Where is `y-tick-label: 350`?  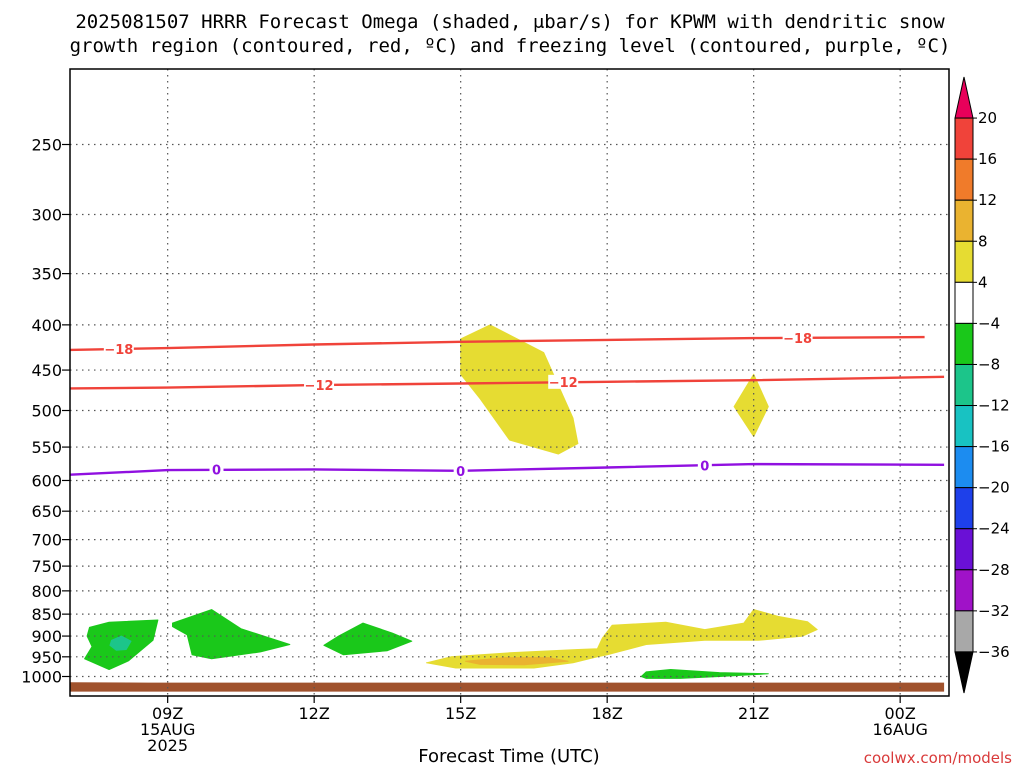
y-tick-label: 350 is located at coordinates (46, 274).